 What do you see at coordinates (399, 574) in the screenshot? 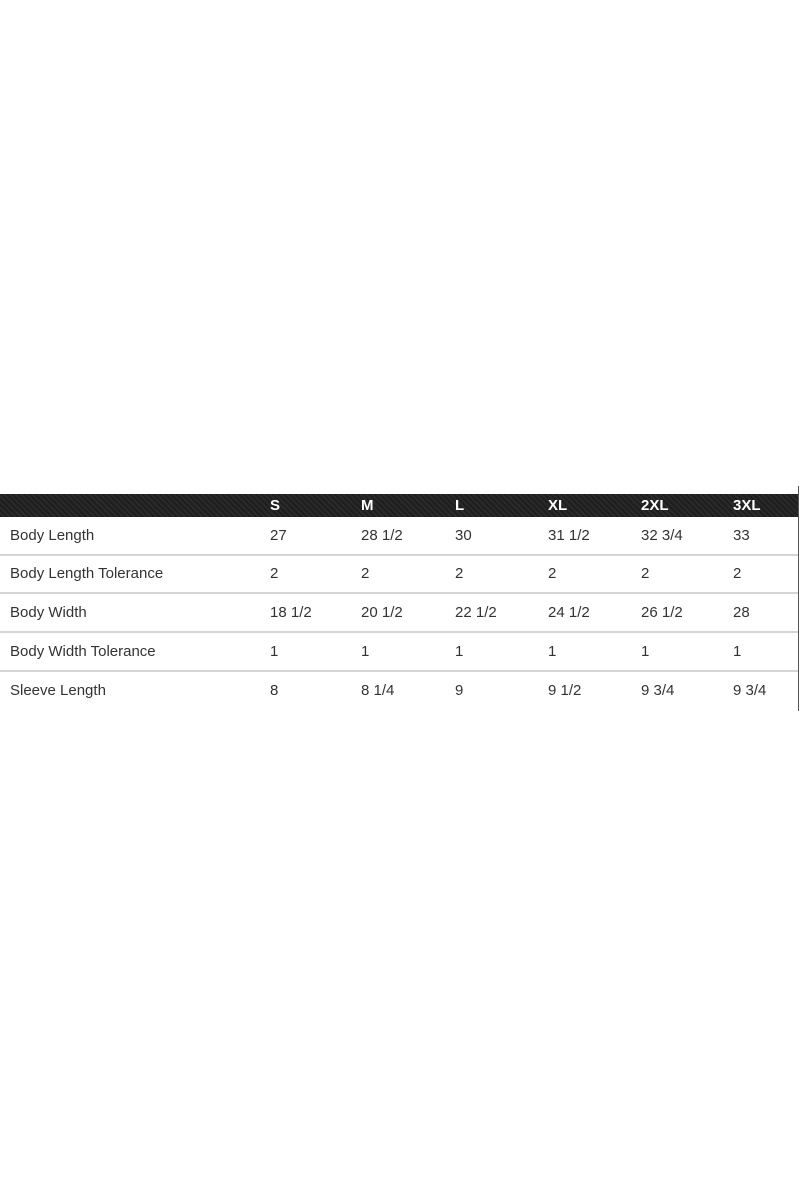
I see `table-row: Body Length Tolerance 2 2 2 2 2 2` at bounding box center [399, 574].